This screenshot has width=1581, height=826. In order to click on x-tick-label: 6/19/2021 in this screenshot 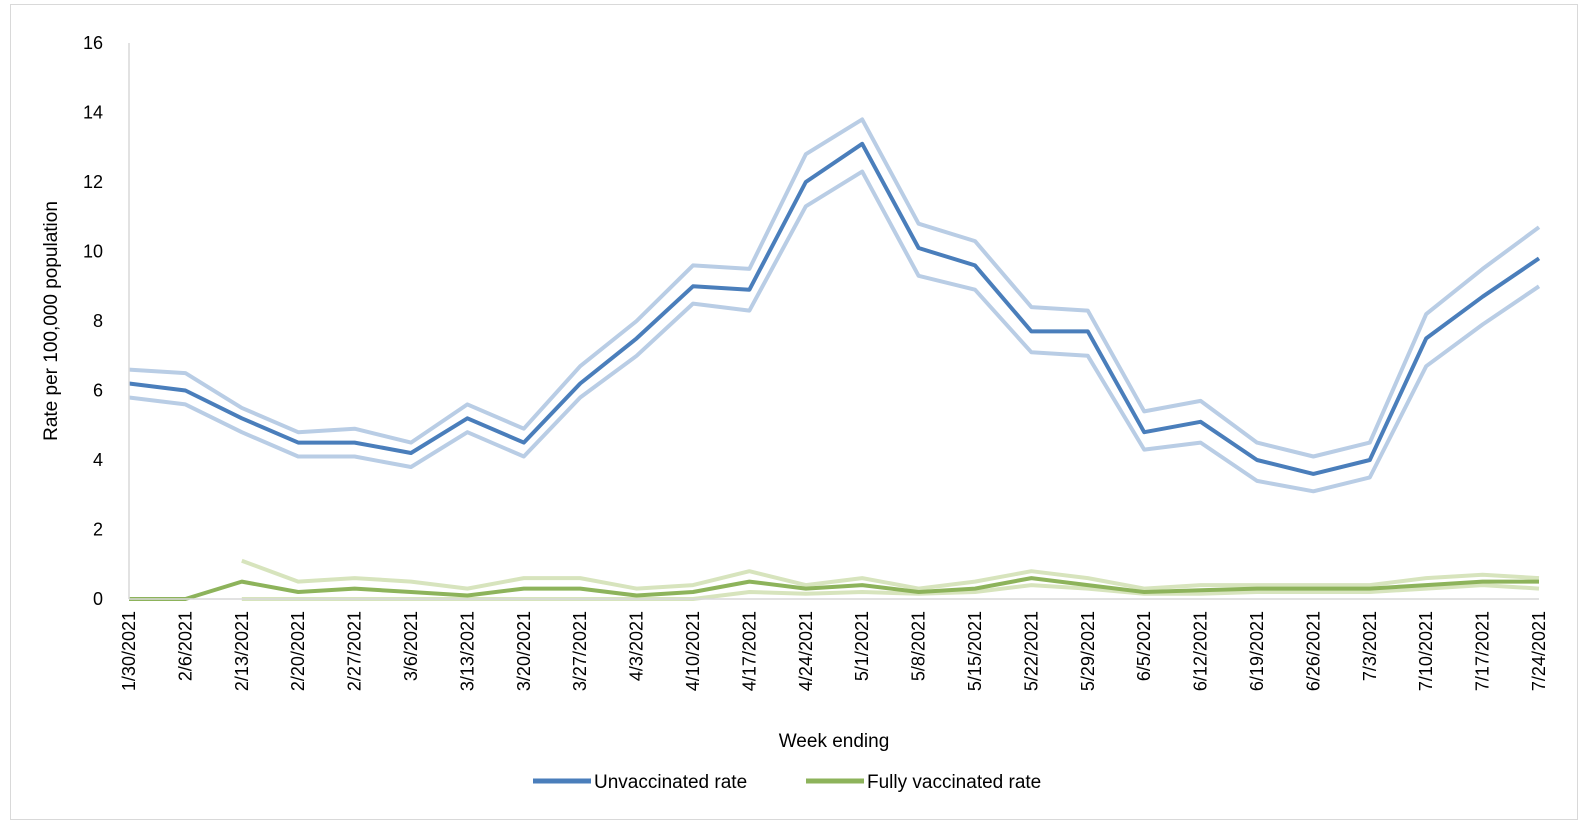, I will do `click(1257, 651)`.